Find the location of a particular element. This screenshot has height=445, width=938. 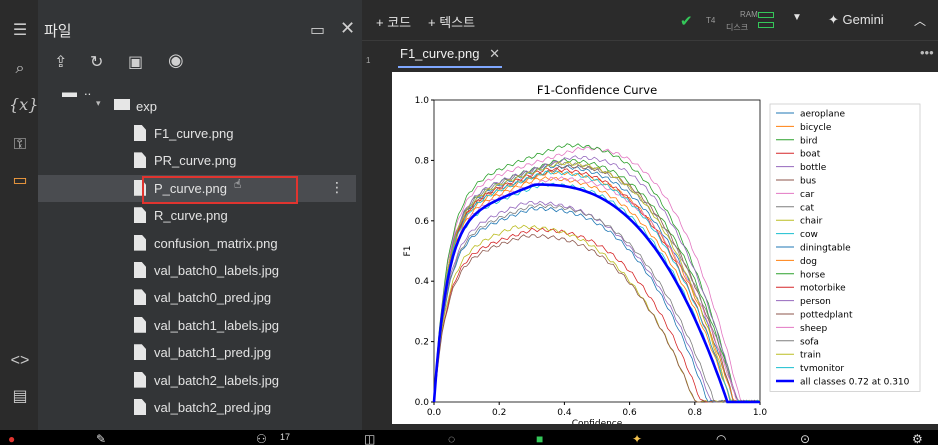

x-axis-label: Confidence is located at coordinates (597, 421).